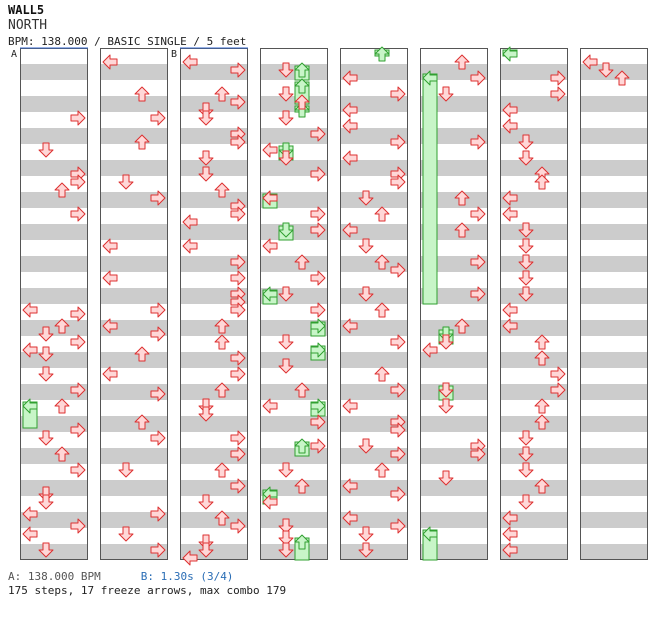 This screenshot has width=672, height=620. I want to click on legend-stop: B: 1.30s (3/4), so click(187, 576).